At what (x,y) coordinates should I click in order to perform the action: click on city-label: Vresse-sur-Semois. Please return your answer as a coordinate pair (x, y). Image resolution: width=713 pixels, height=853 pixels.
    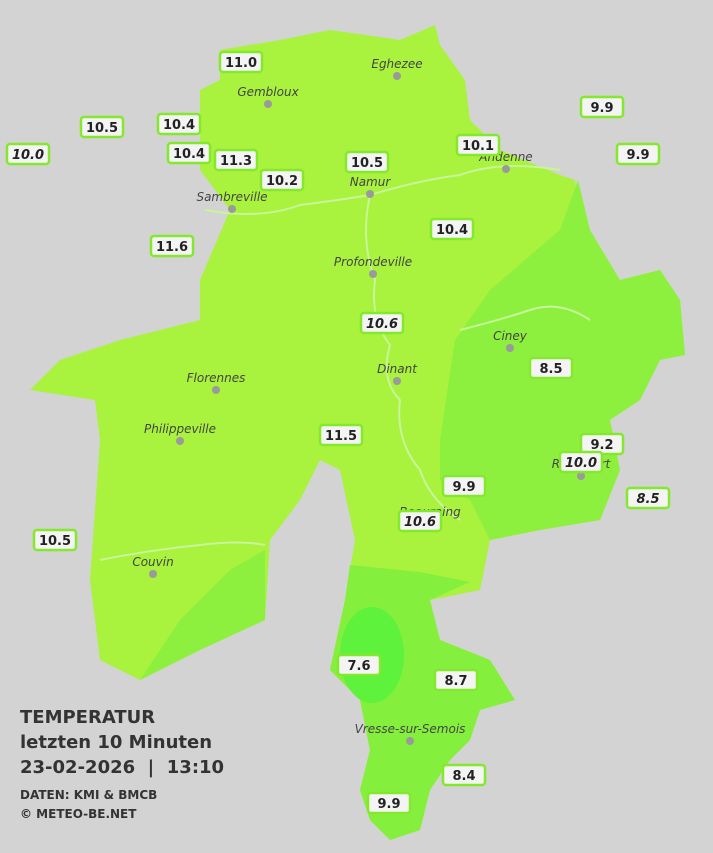
    Looking at the image, I should click on (410, 729).